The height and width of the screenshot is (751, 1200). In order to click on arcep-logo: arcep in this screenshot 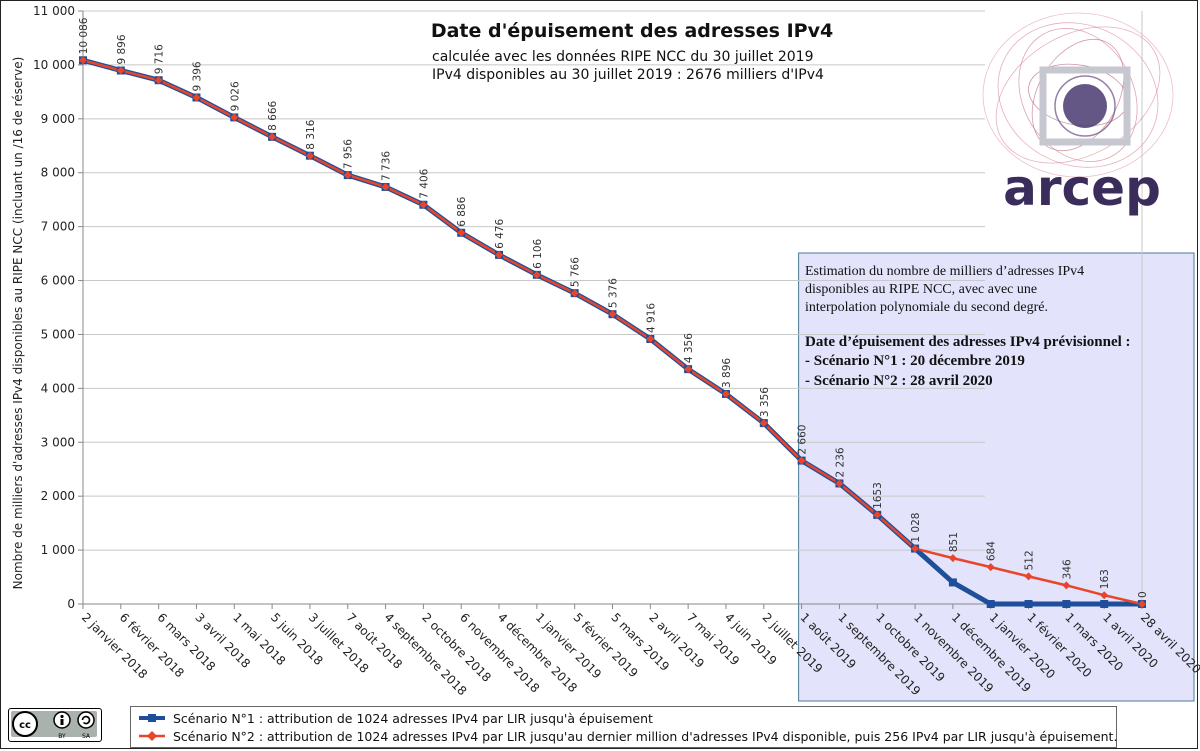, I will do `click(1078, 114)`.